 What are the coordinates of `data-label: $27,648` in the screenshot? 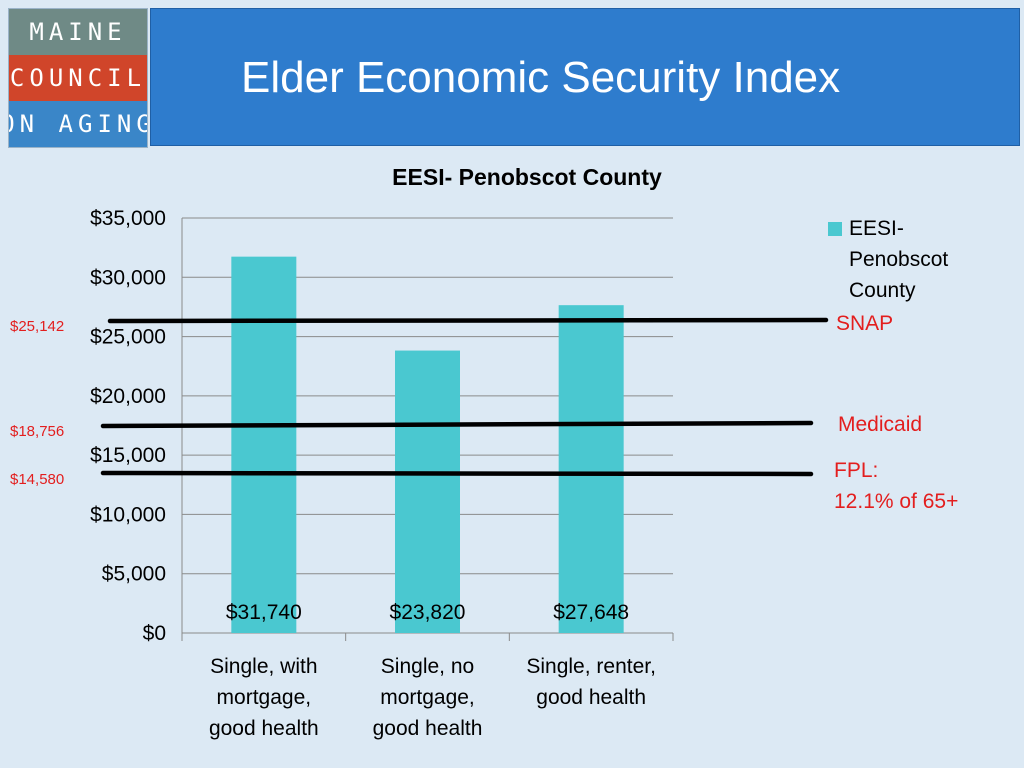 It's located at (591, 612).